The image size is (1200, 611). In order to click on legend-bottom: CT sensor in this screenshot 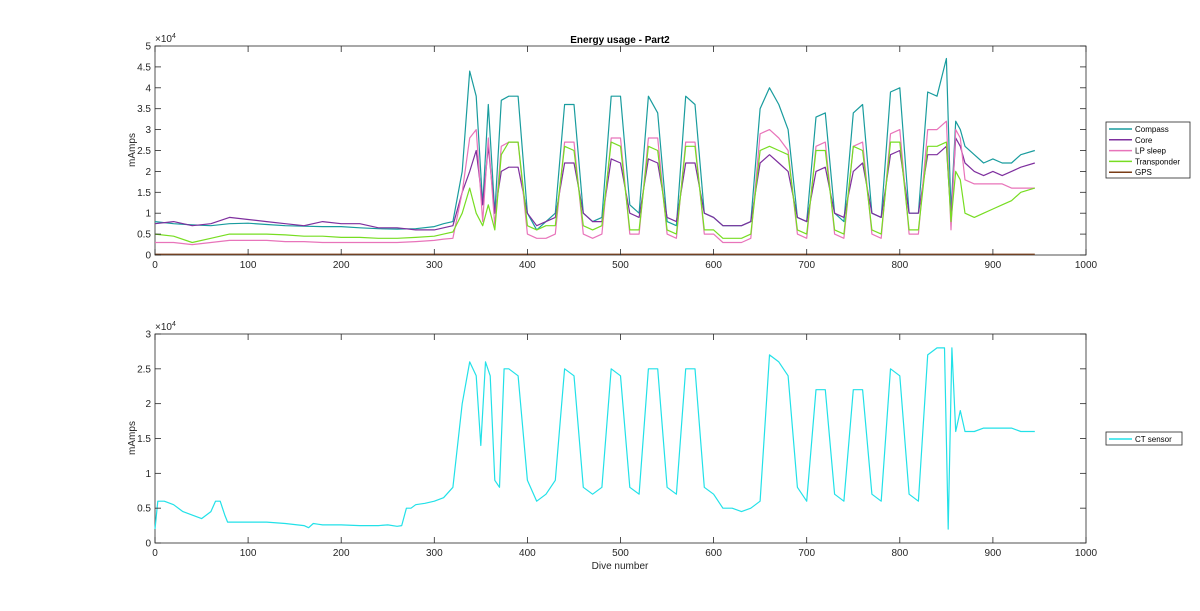, I will do `click(1144, 438)`.